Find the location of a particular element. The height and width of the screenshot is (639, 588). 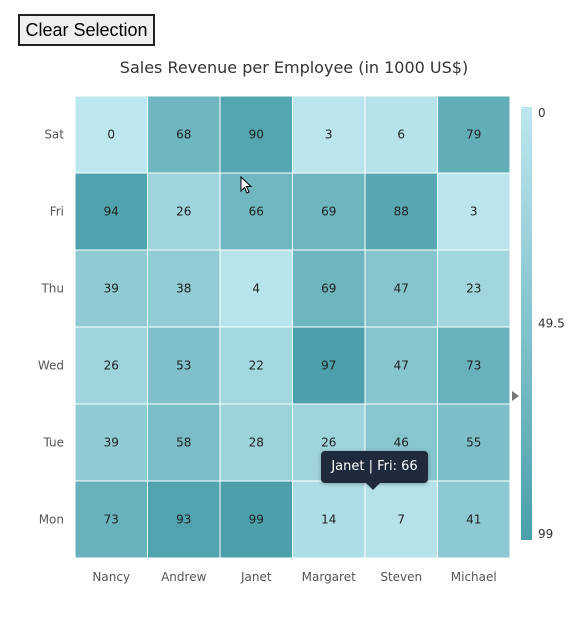

cell-value-label: 53 is located at coordinates (183, 366).